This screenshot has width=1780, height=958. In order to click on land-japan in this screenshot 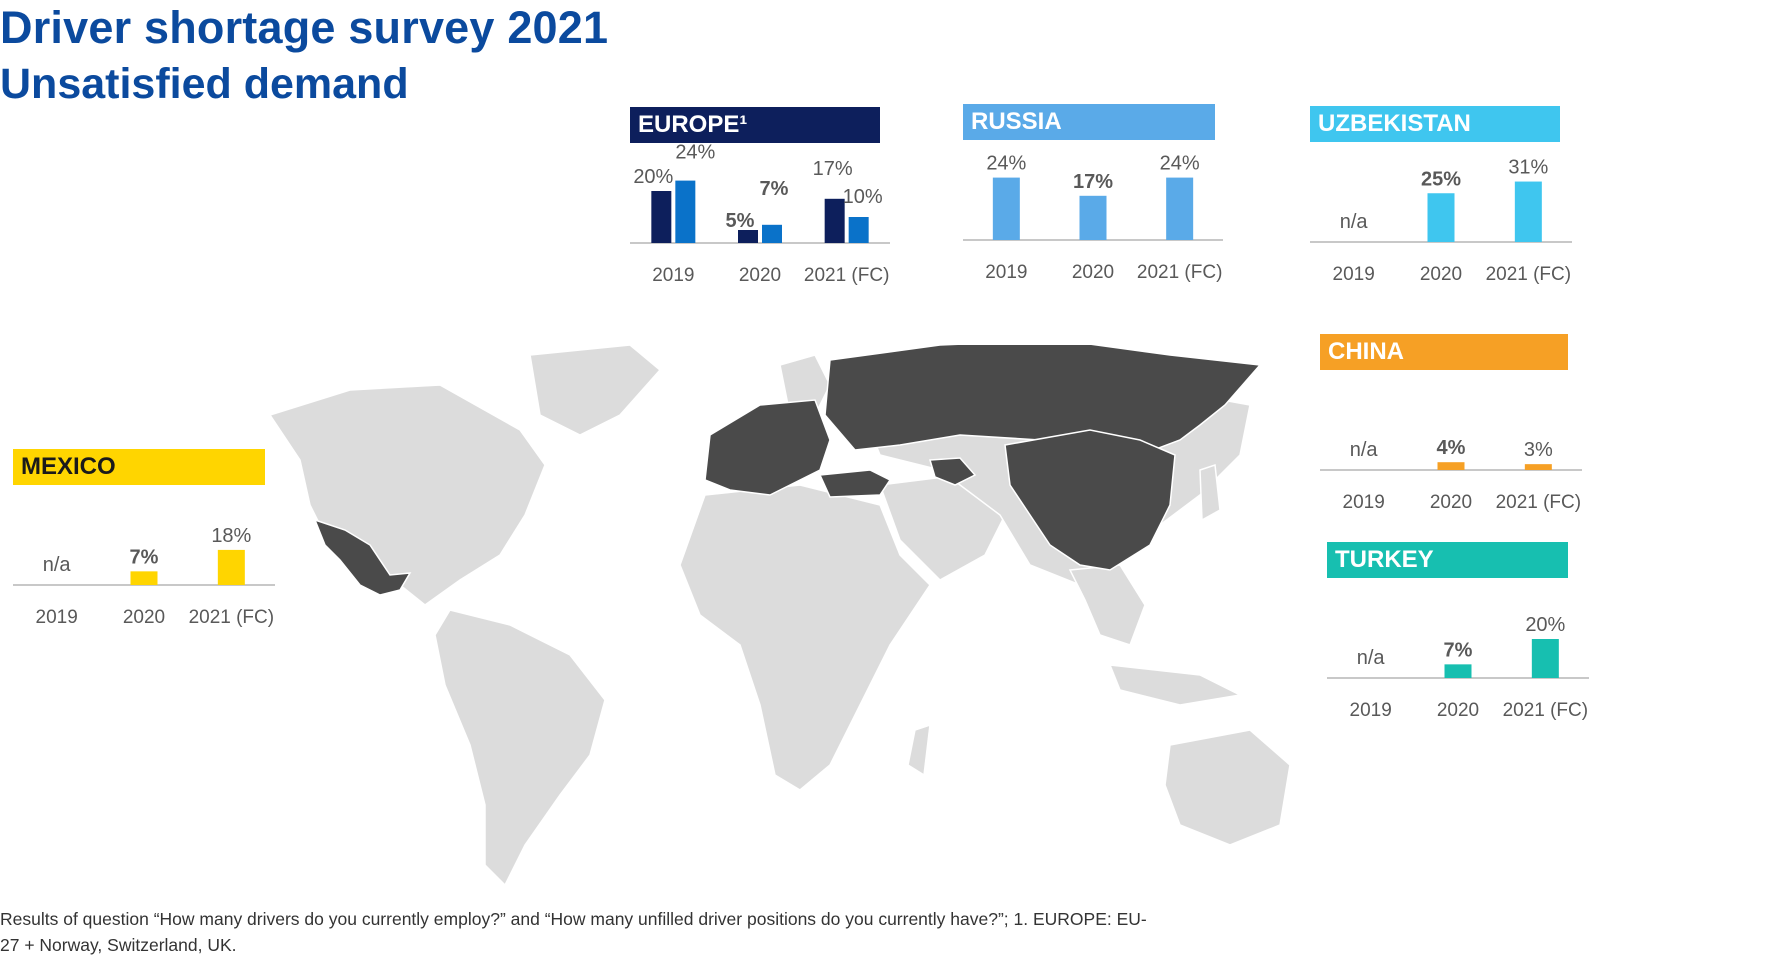, I will do `click(1210, 492)`.